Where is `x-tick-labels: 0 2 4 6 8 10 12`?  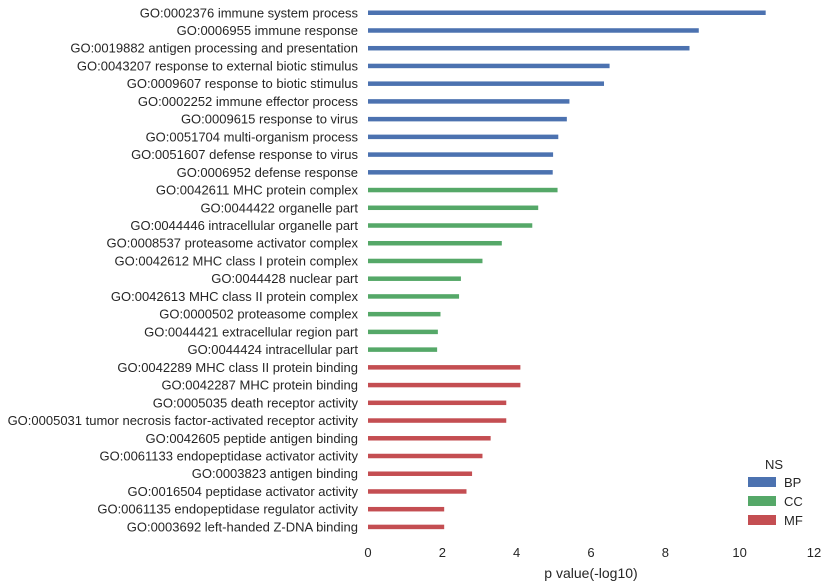 x-tick-labels: 0 2 4 6 8 10 12 is located at coordinates (592, 552).